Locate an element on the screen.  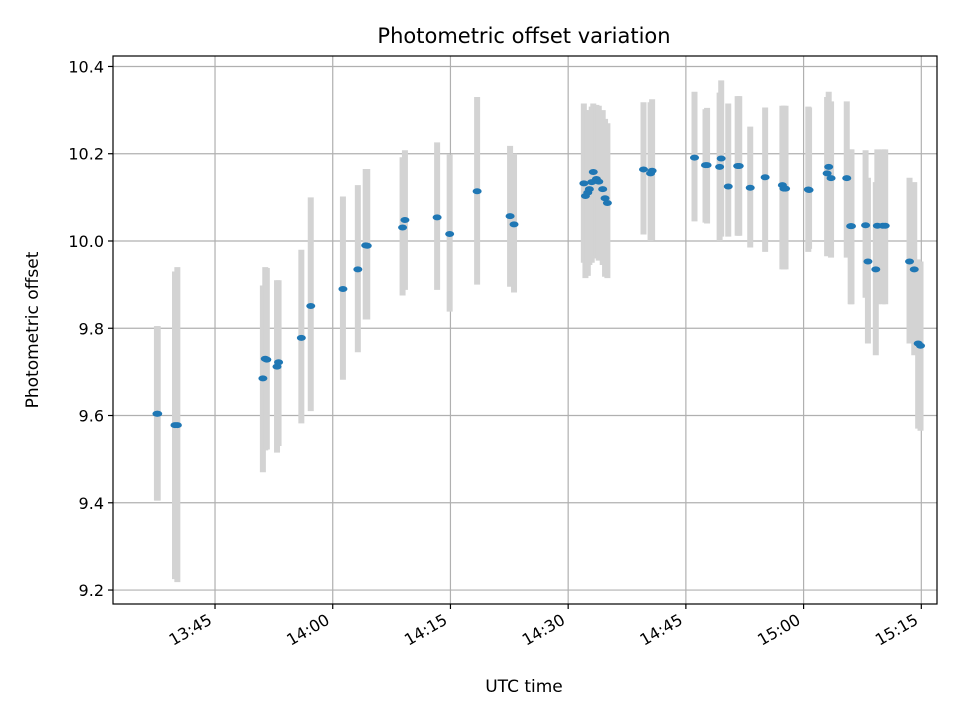
y-tick-label: 10.4 is located at coordinates (86, 66).